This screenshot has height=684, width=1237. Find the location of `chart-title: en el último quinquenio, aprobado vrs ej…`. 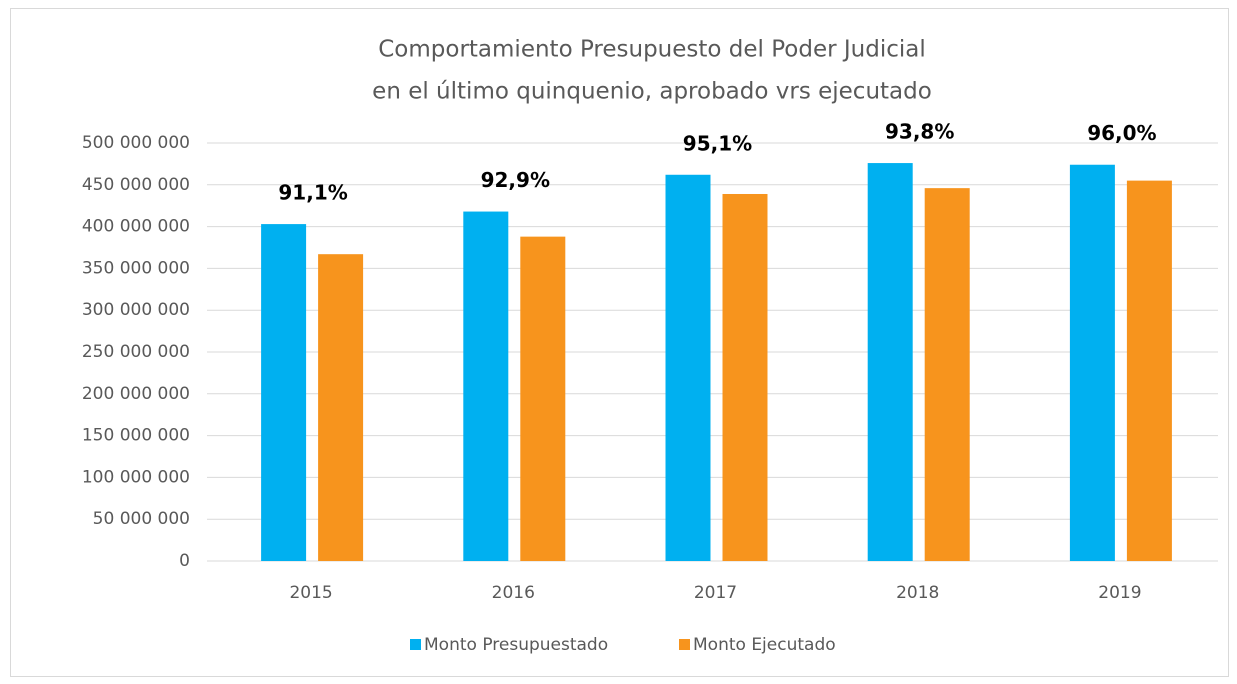

chart-title: en el último quinquenio, aprobado vrs ej… is located at coordinates (652, 92).